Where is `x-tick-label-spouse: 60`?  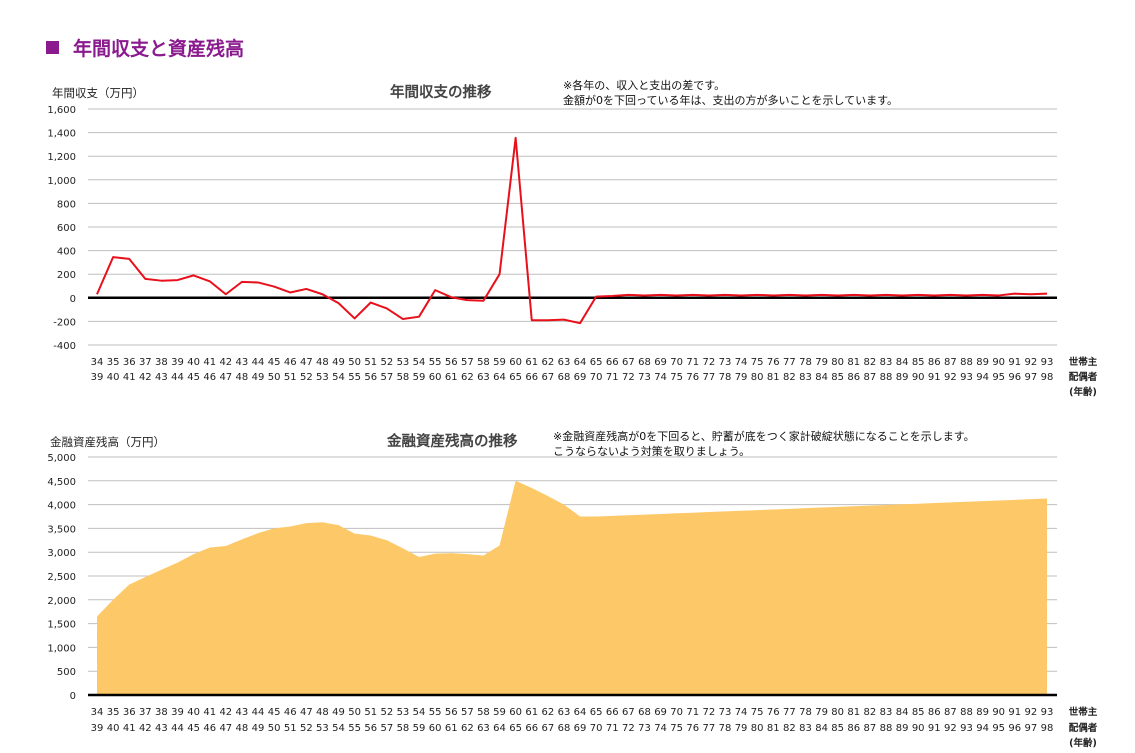 x-tick-label-spouse: 60 is located at coordinates (435, 377).